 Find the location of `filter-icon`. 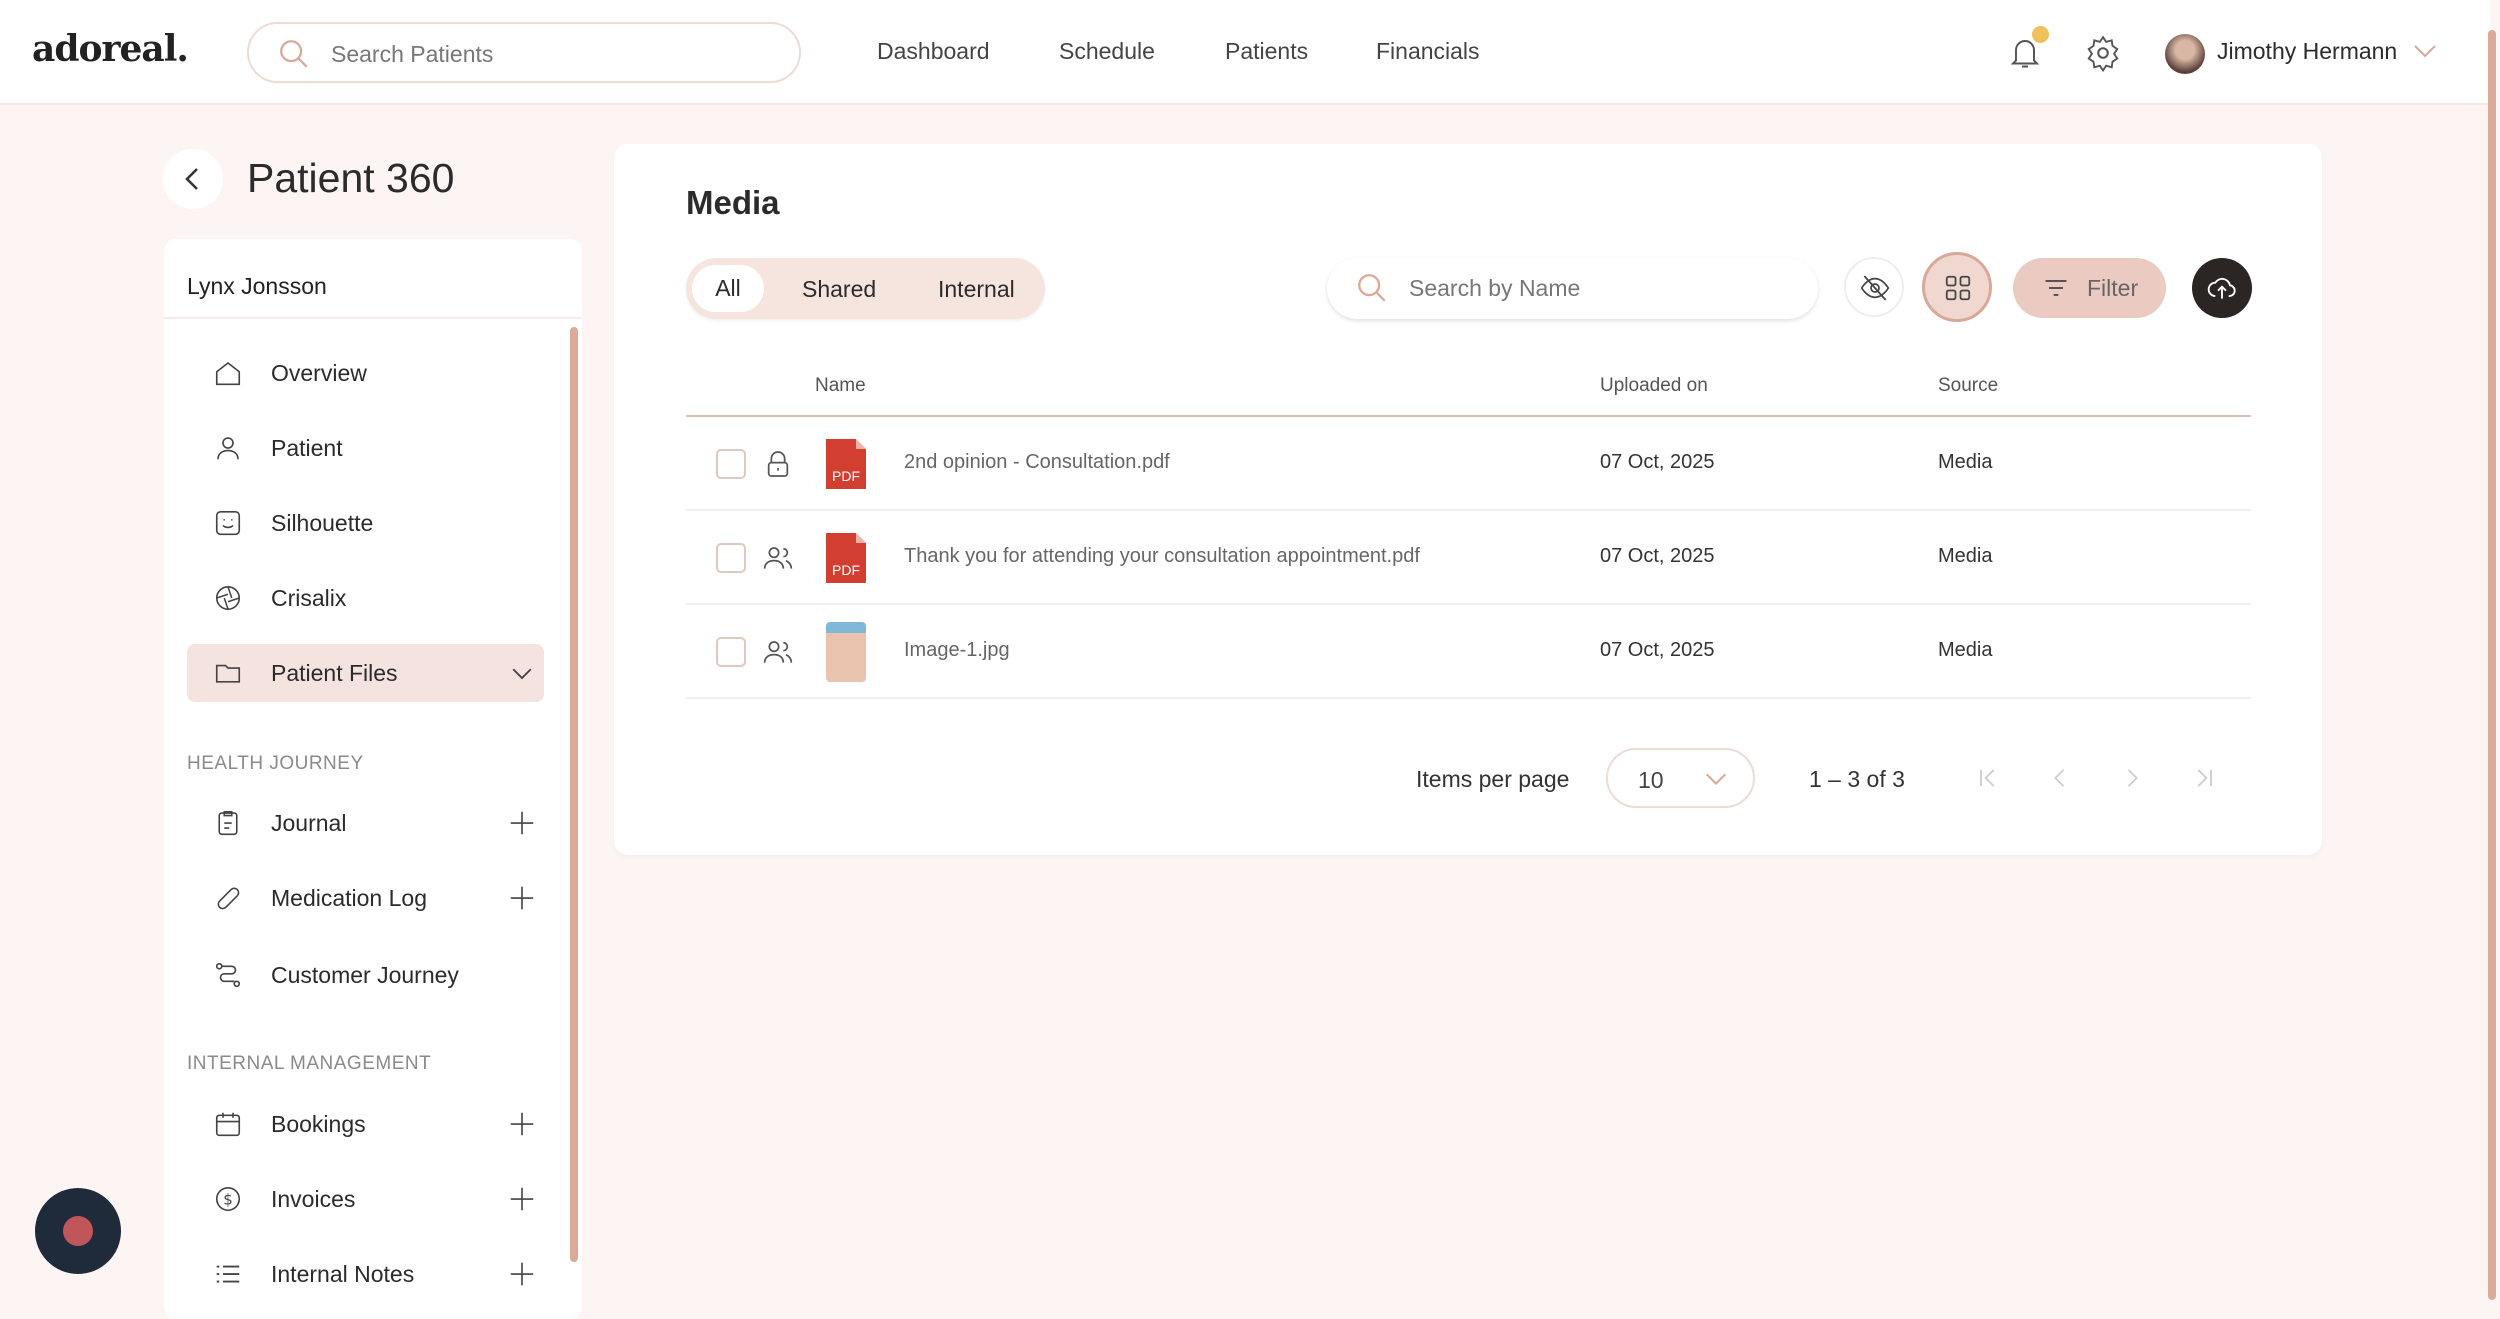

filter-icon is located at coordinates (2056, 288).